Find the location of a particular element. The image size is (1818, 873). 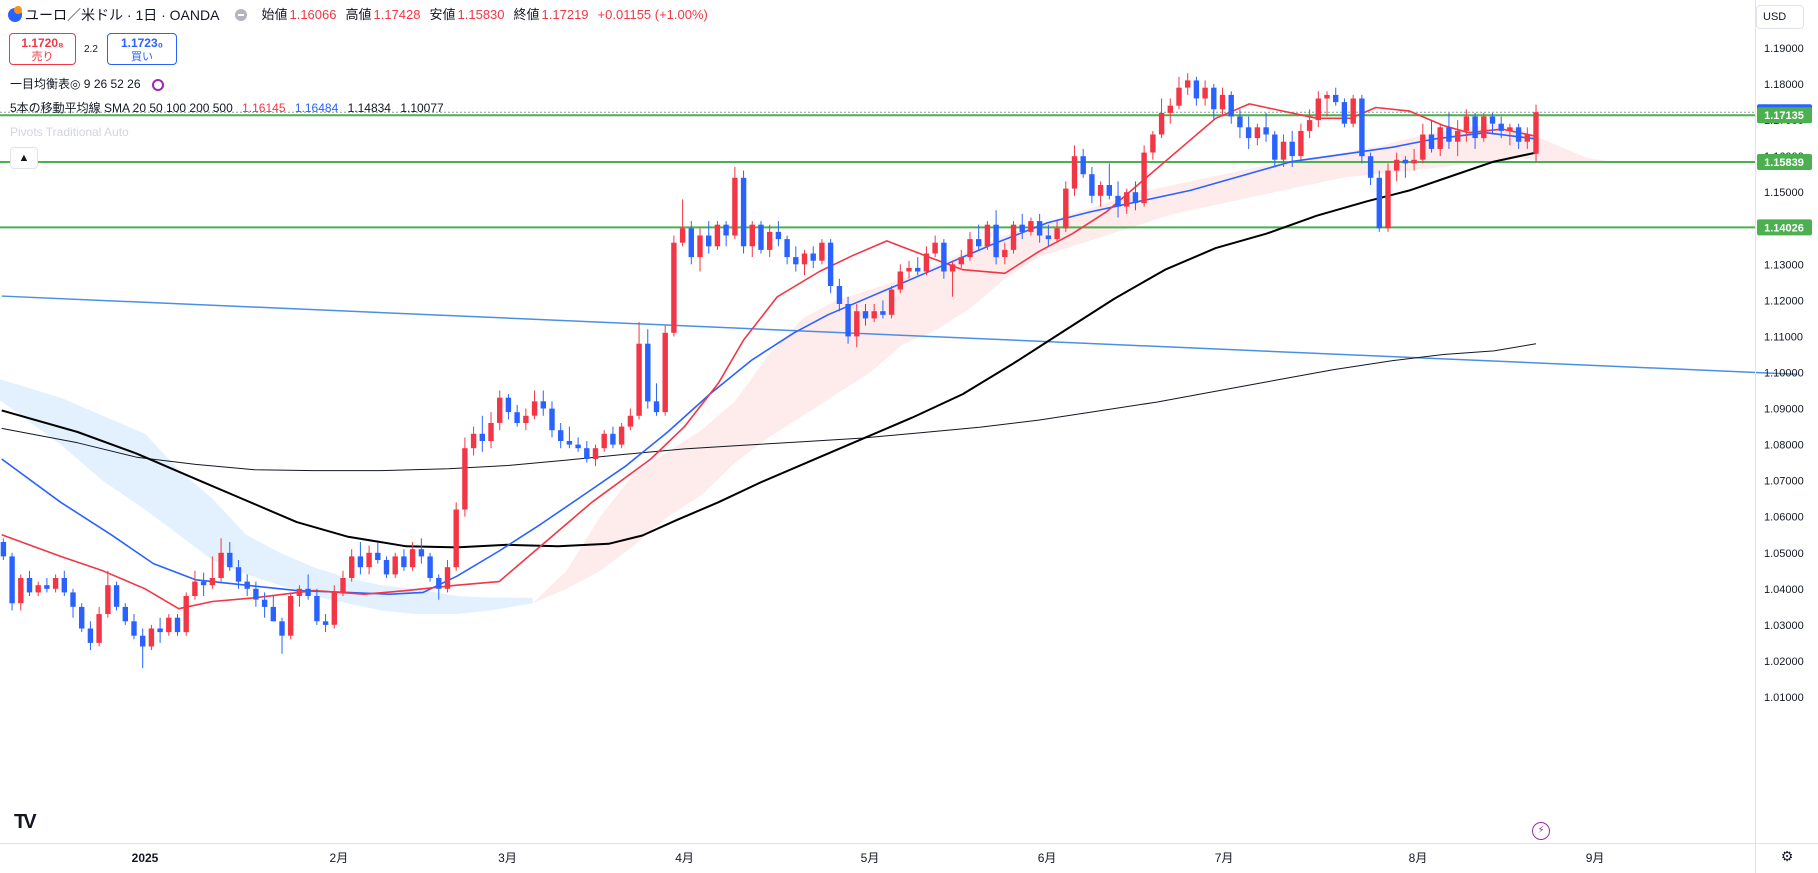

y-tick-label: 1.15000 is located at coordinates (1784, 193).